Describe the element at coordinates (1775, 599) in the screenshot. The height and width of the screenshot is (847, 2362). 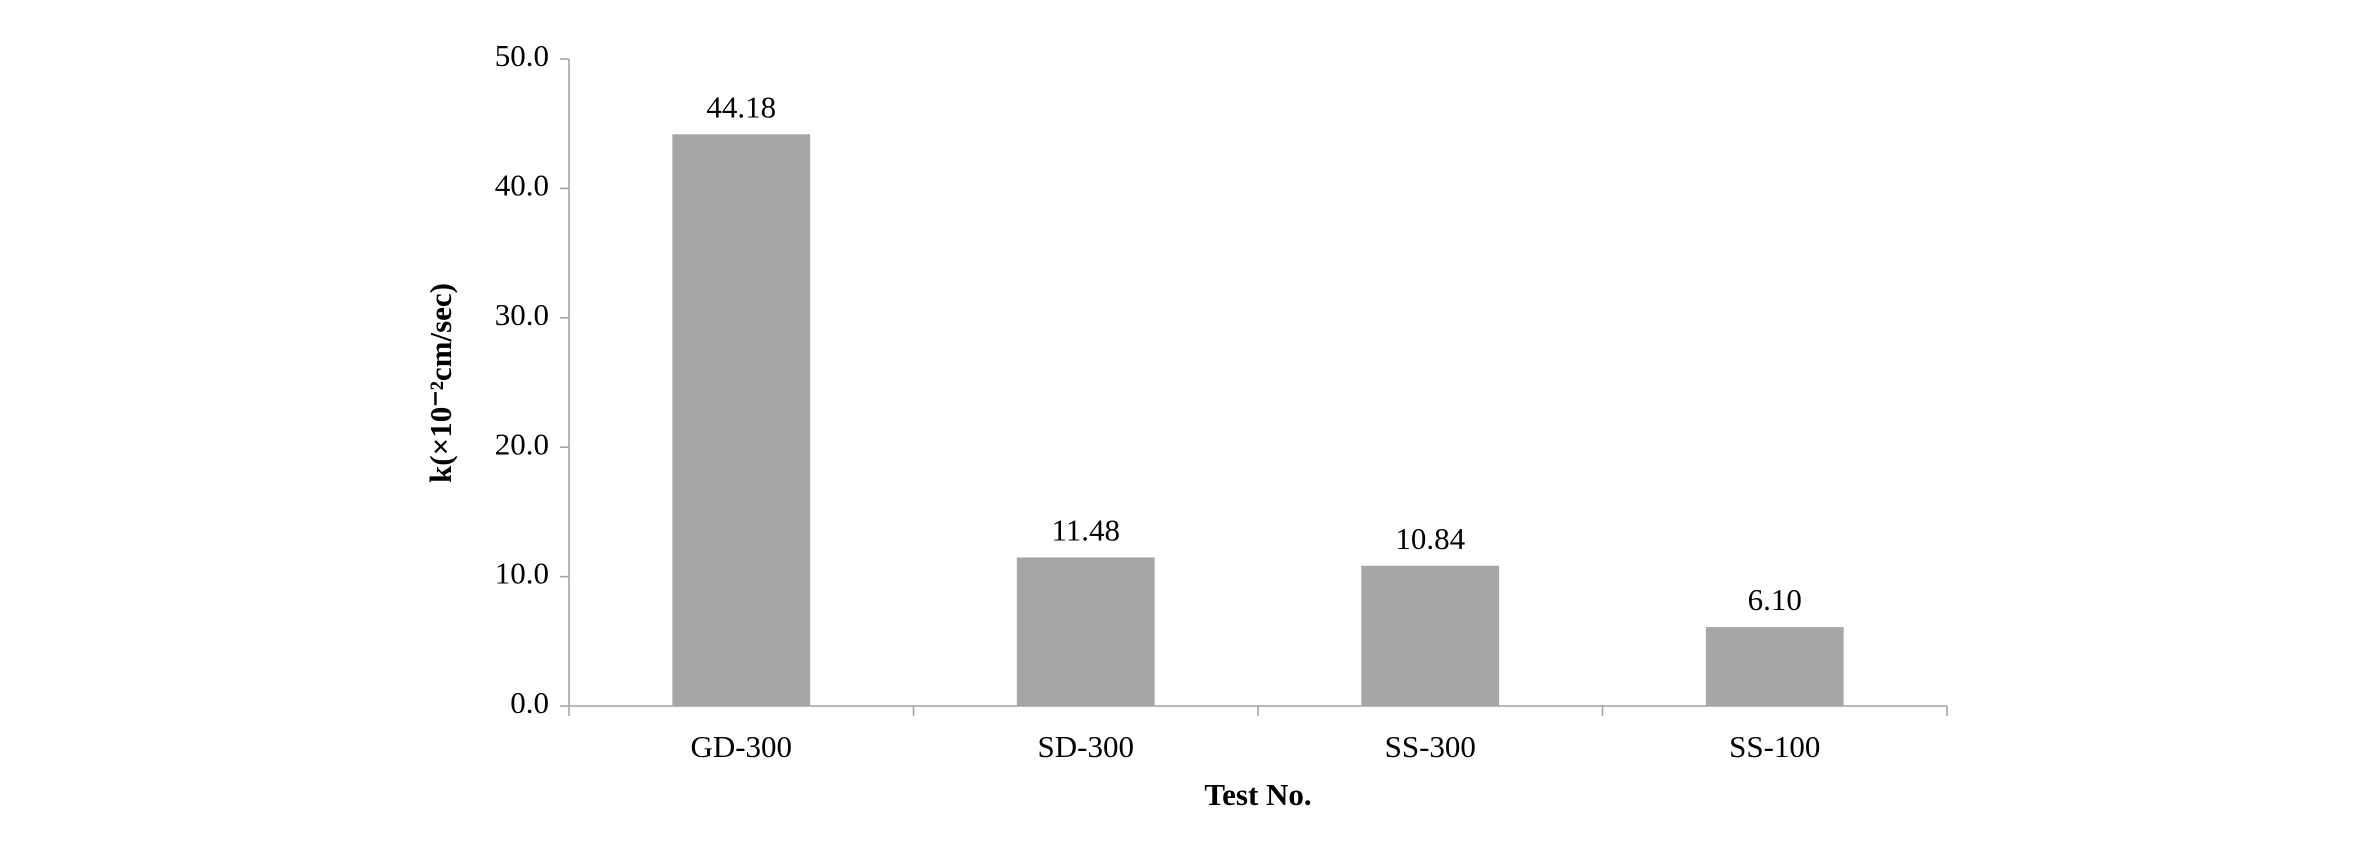
I see `data-label: 6.10` at that location.